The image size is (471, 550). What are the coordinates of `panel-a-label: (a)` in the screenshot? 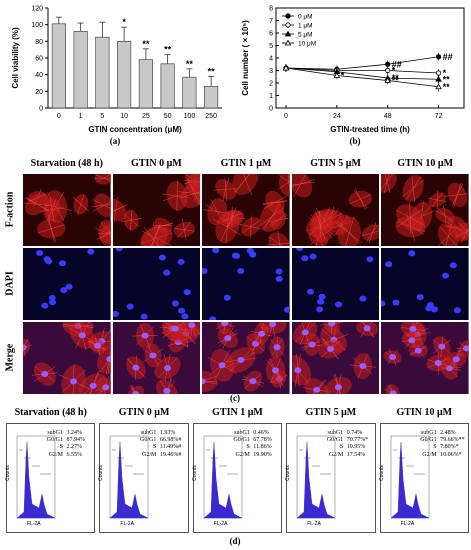 It's located at (115, 141).